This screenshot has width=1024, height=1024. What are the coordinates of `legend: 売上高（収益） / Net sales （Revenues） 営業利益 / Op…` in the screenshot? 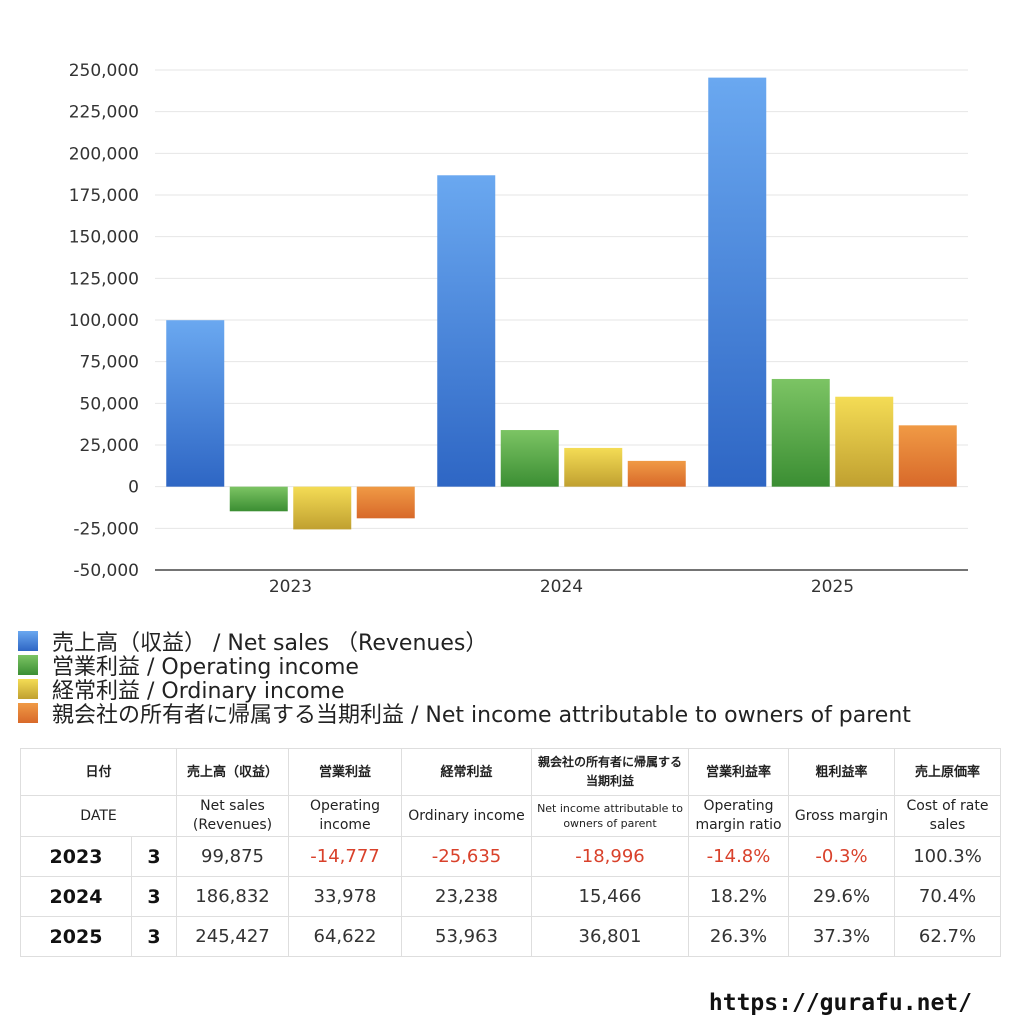 It's located at (464, 678).